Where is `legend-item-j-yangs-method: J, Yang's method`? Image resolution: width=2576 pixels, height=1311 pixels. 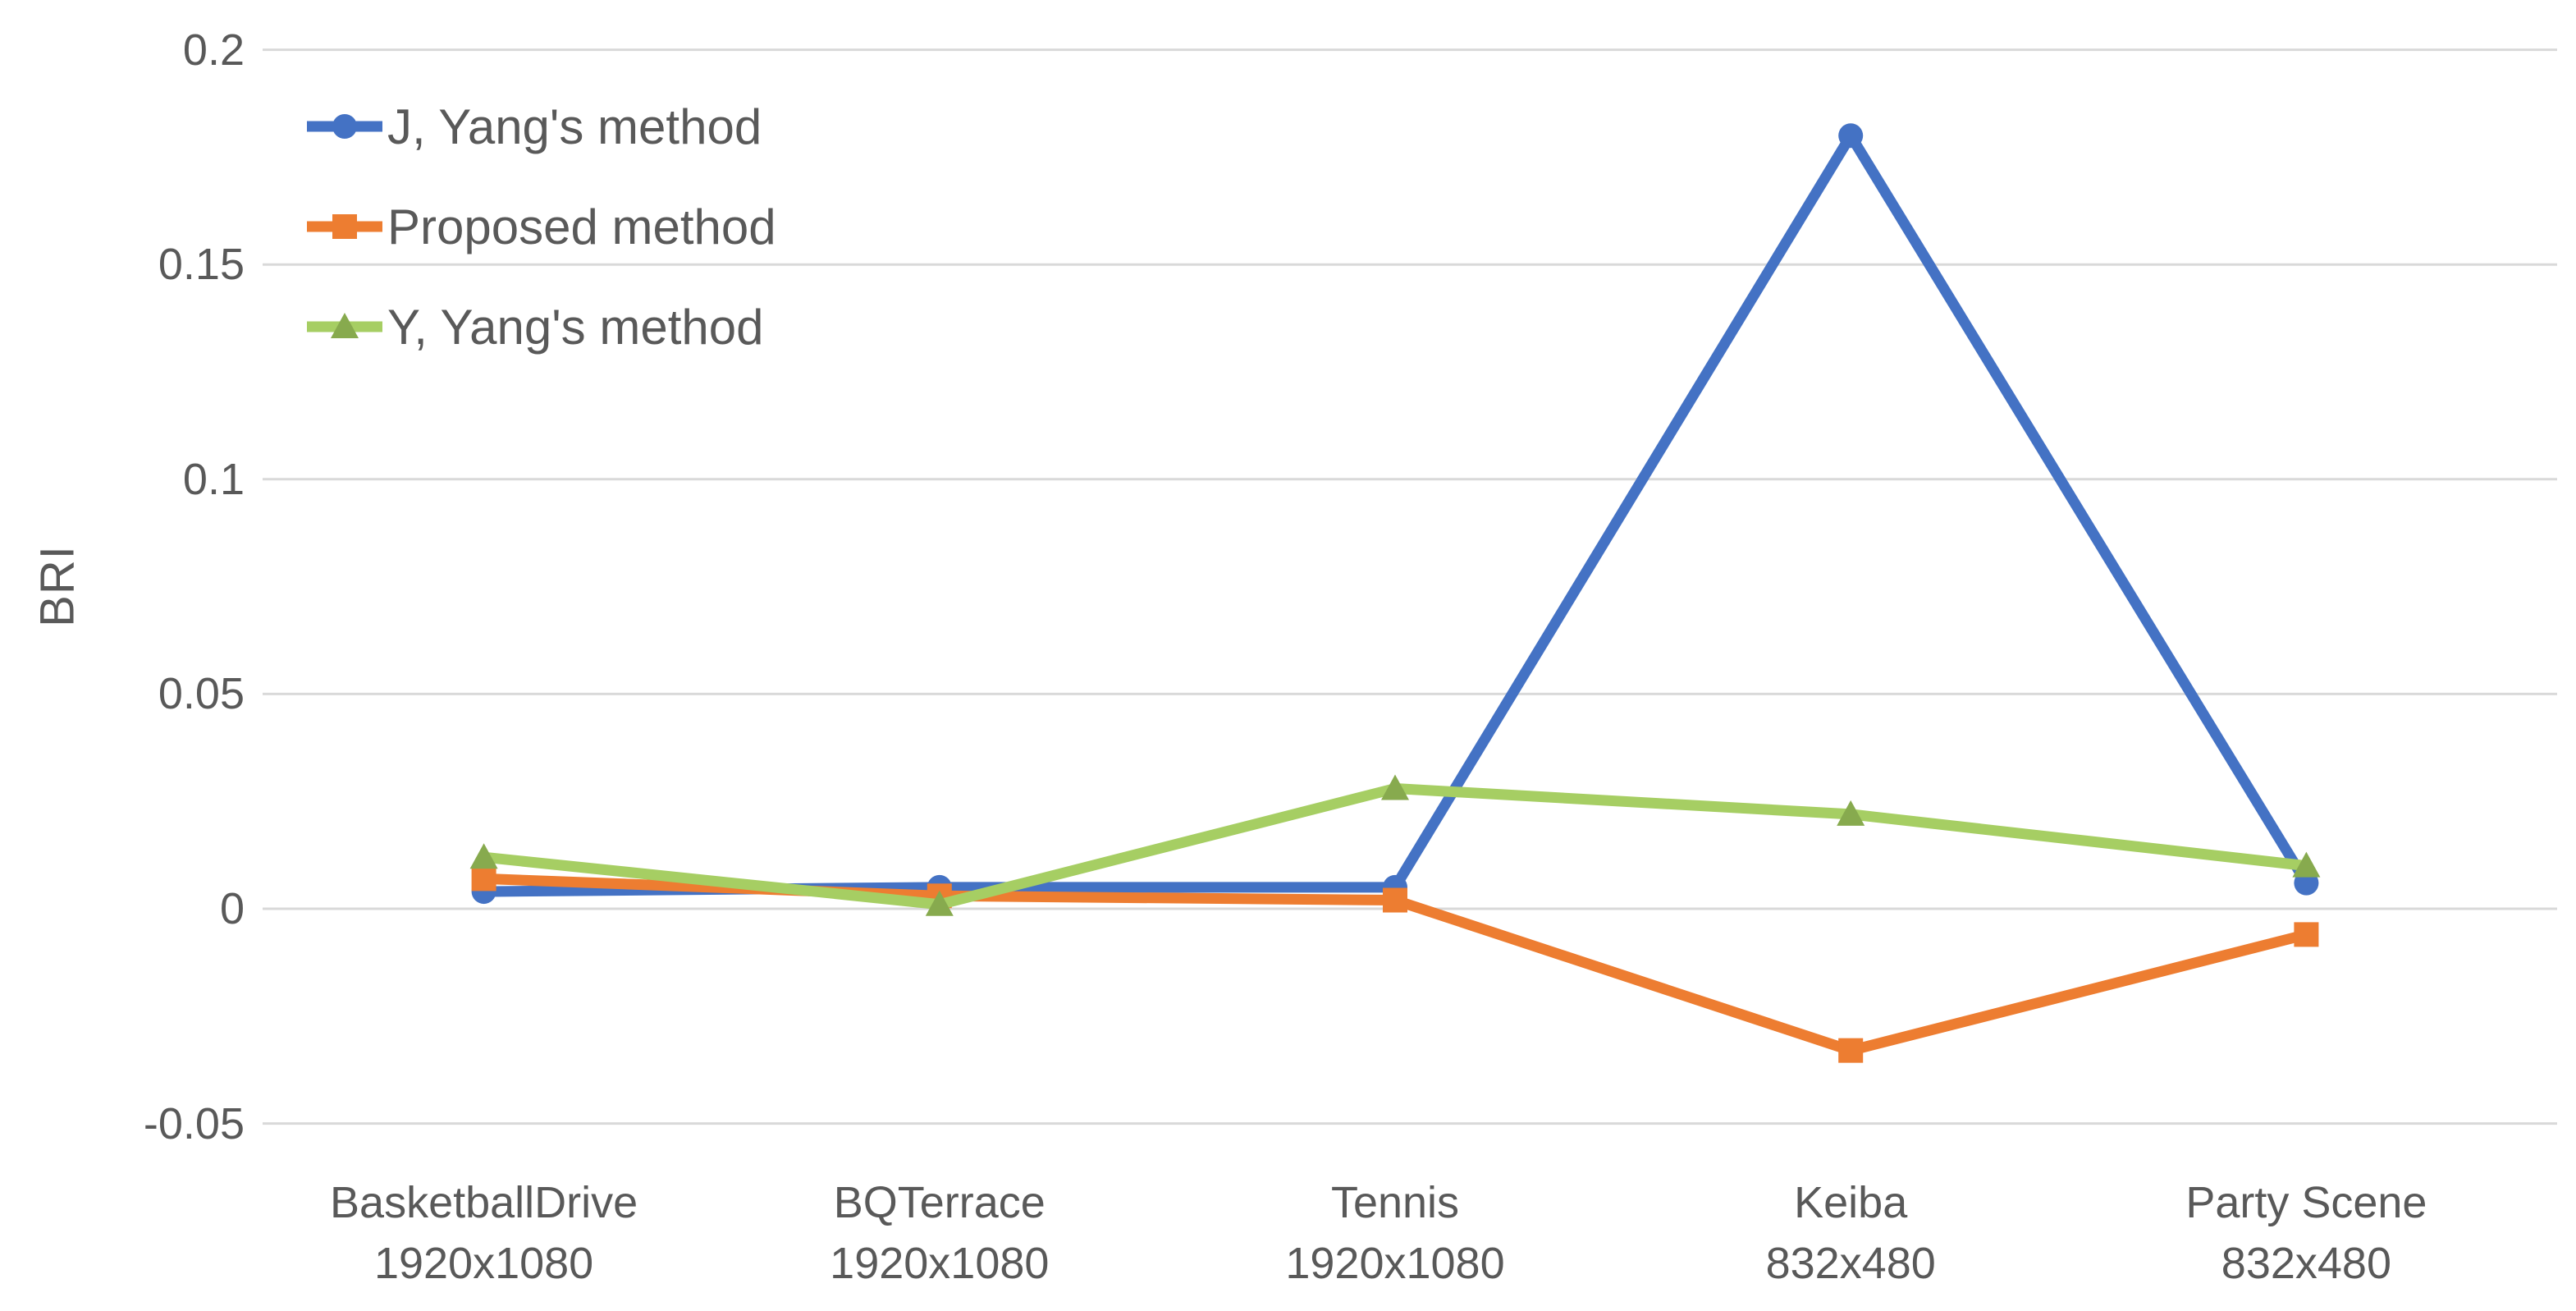
legend-item-j-yangs-method: J, Yang's method is located at coordinates (540, 126).